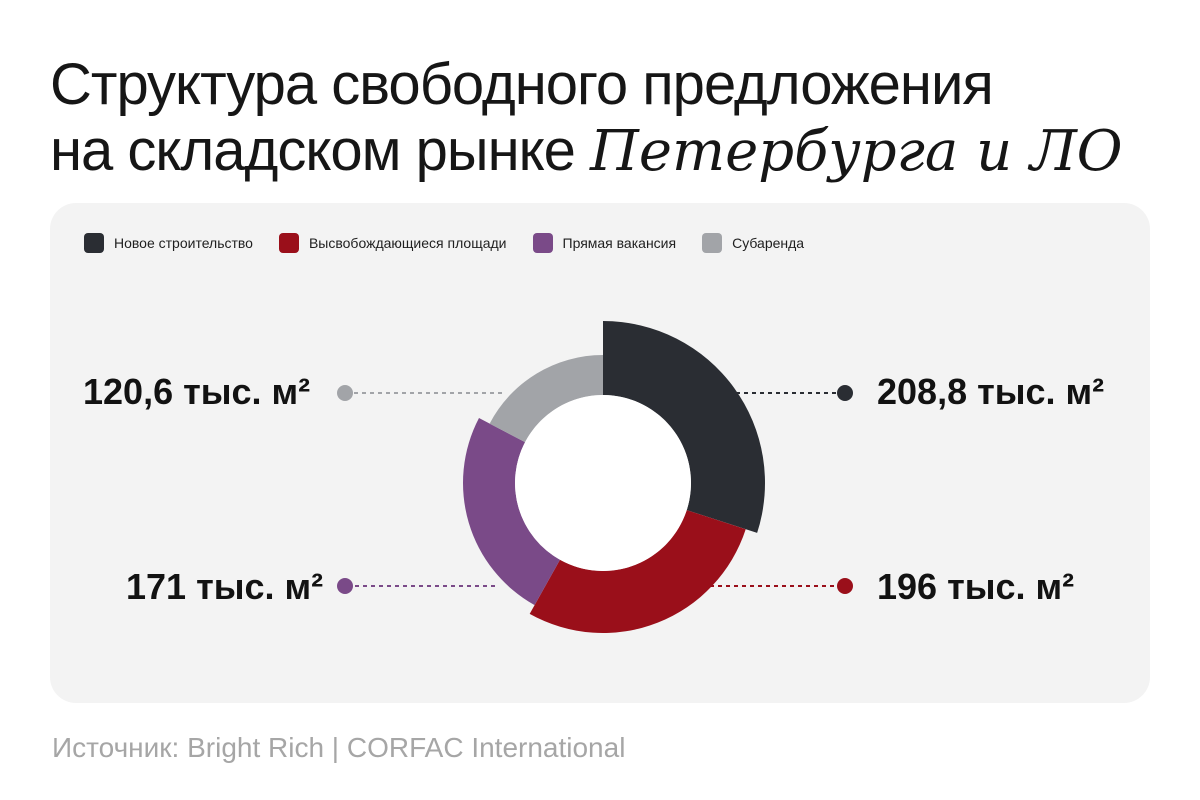  What do you see at coordinates (288, 243) in the screenshot?
I see `legend-swatch-released-space` at bounding box center [288, 243].